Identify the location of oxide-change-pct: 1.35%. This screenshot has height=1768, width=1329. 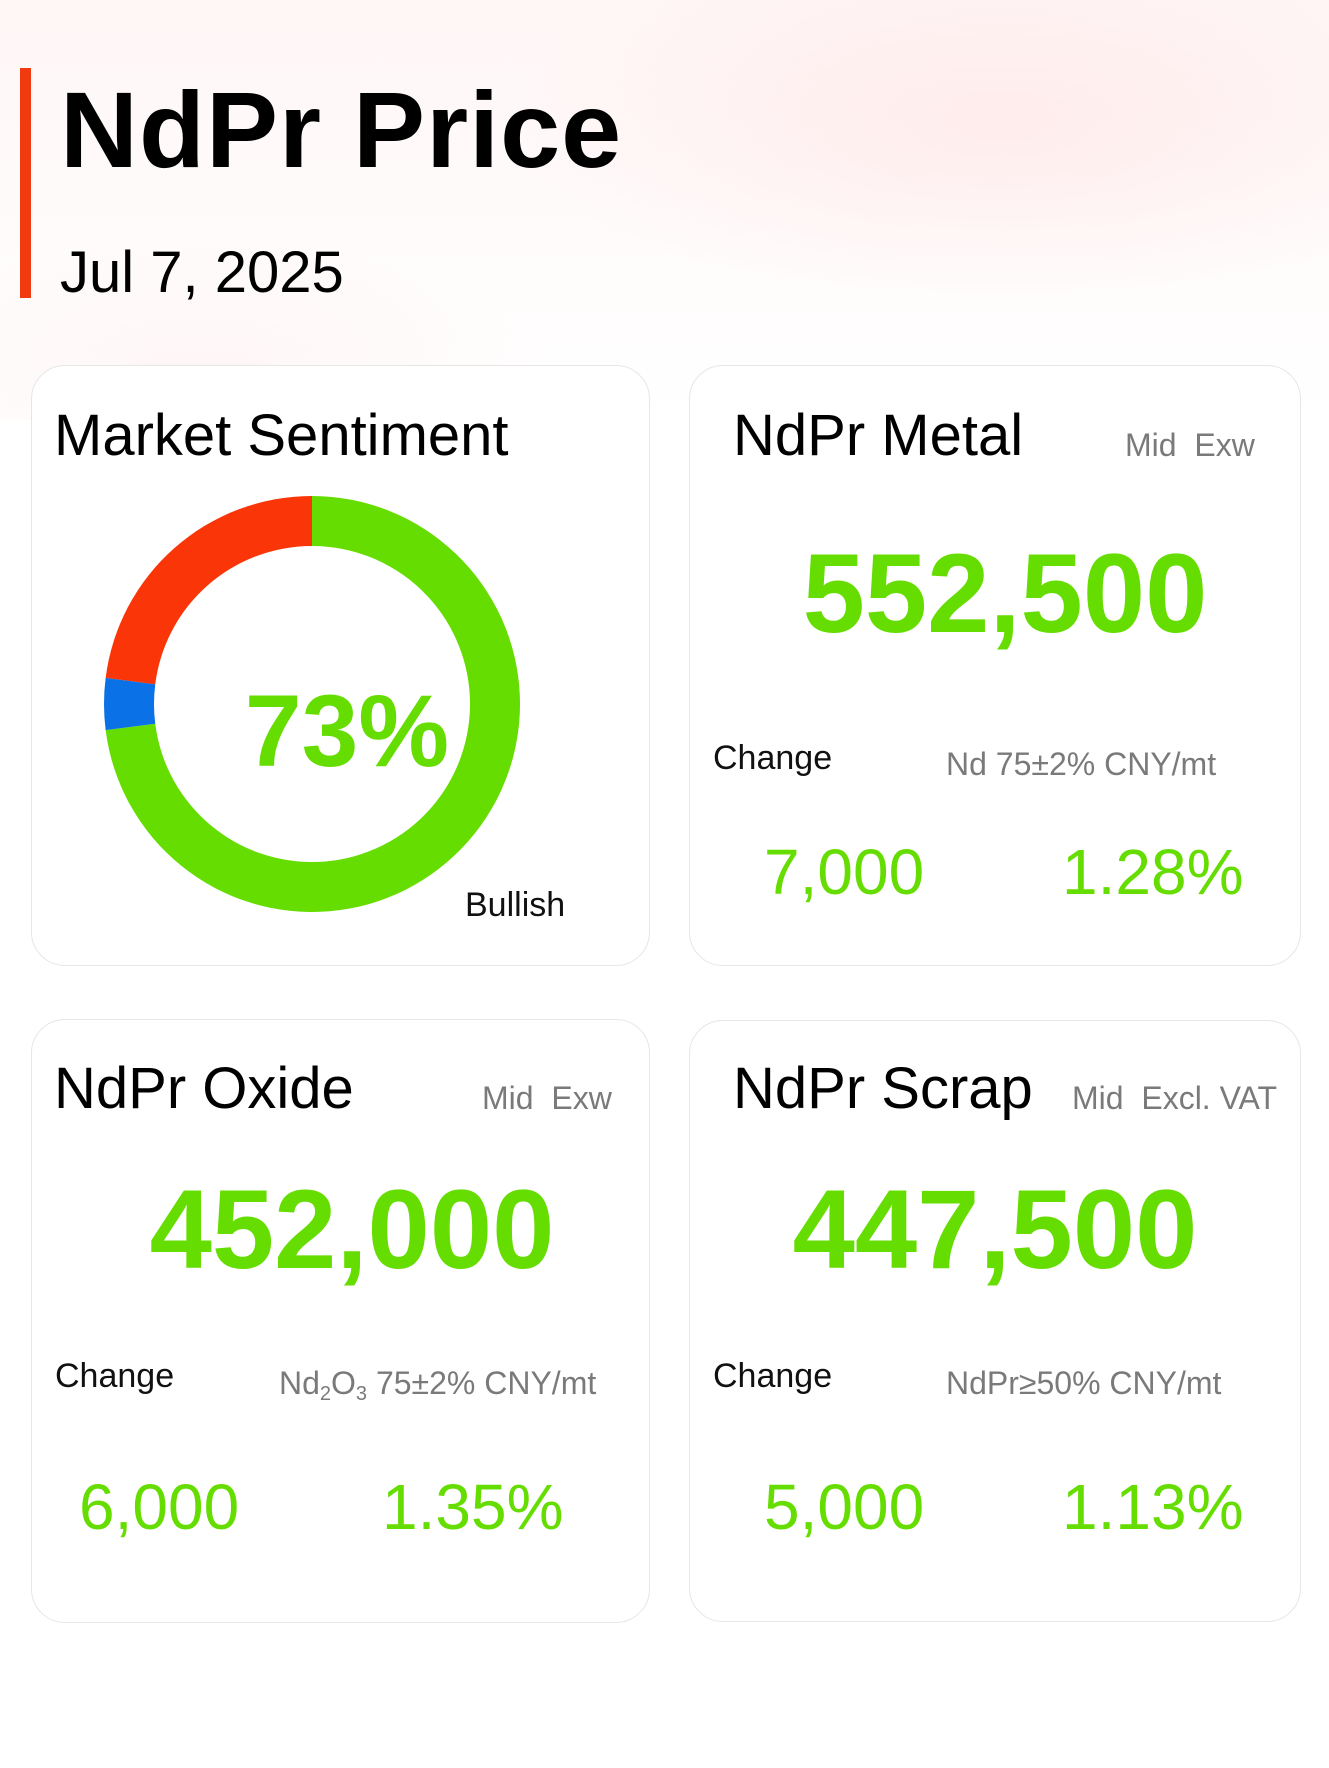
(473, 1507).